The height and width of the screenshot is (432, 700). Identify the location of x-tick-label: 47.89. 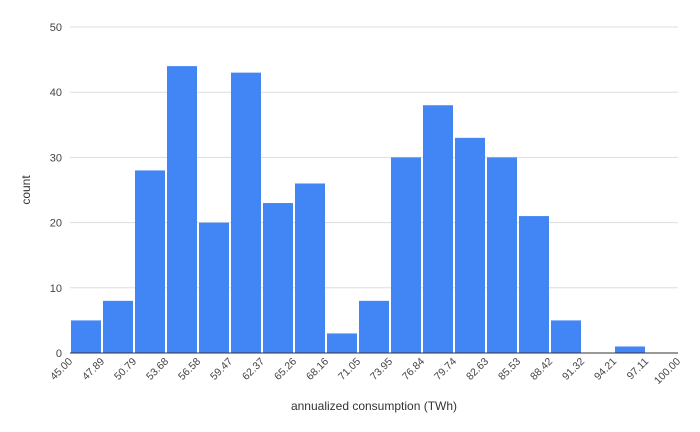
(93, 369).